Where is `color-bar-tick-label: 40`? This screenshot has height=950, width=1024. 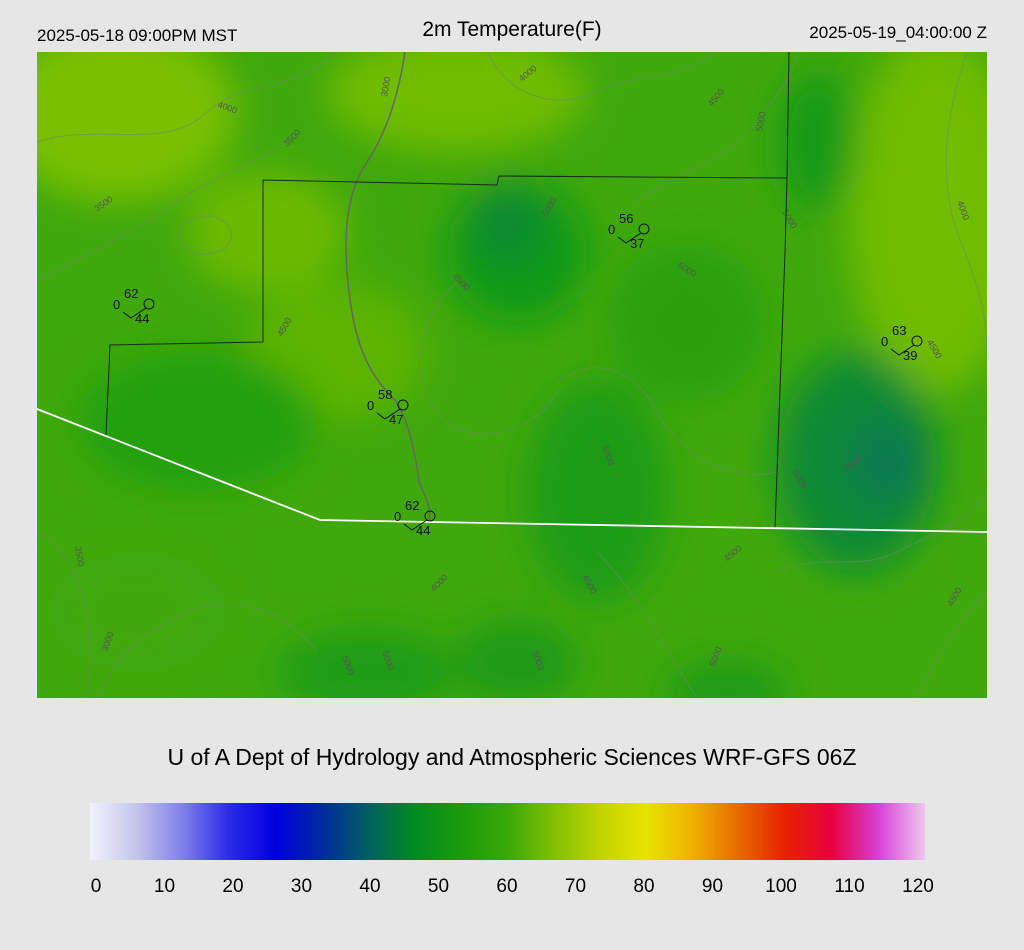
color-bar-tick-label: 40 is located at coordinates (370, 886).